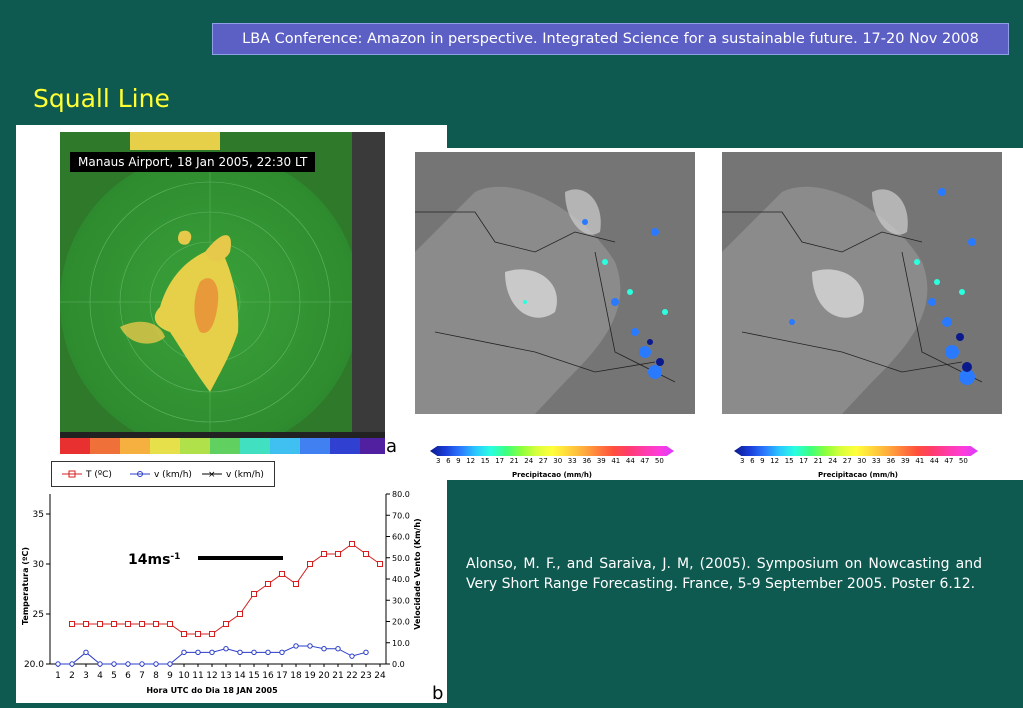 The height and width of the screenshot is (708, 1023). What do you see at coordinates (448, 461) in the screenshot?
I see `colorbar-tick: 6` at bounding box center [448, 461].